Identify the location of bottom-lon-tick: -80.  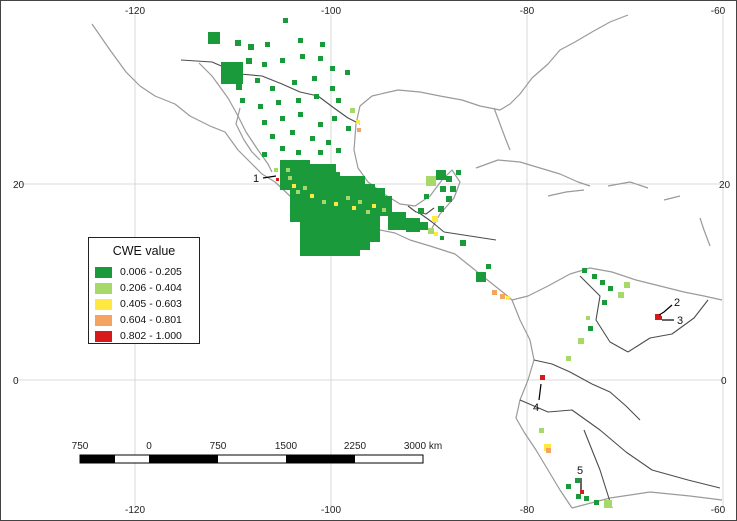
(527, 510).